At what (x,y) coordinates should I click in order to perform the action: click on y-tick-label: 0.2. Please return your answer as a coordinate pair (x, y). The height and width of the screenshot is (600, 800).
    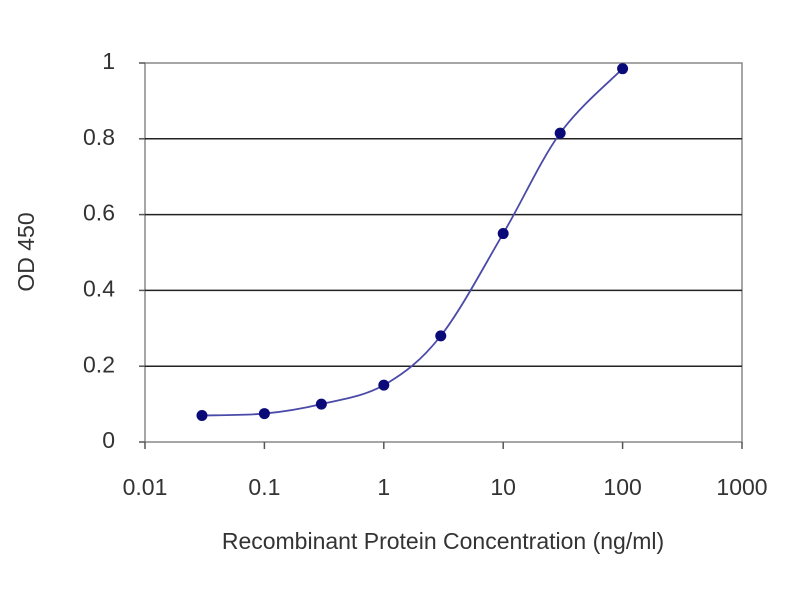
    Looking at the image, I should click on (99, 364).